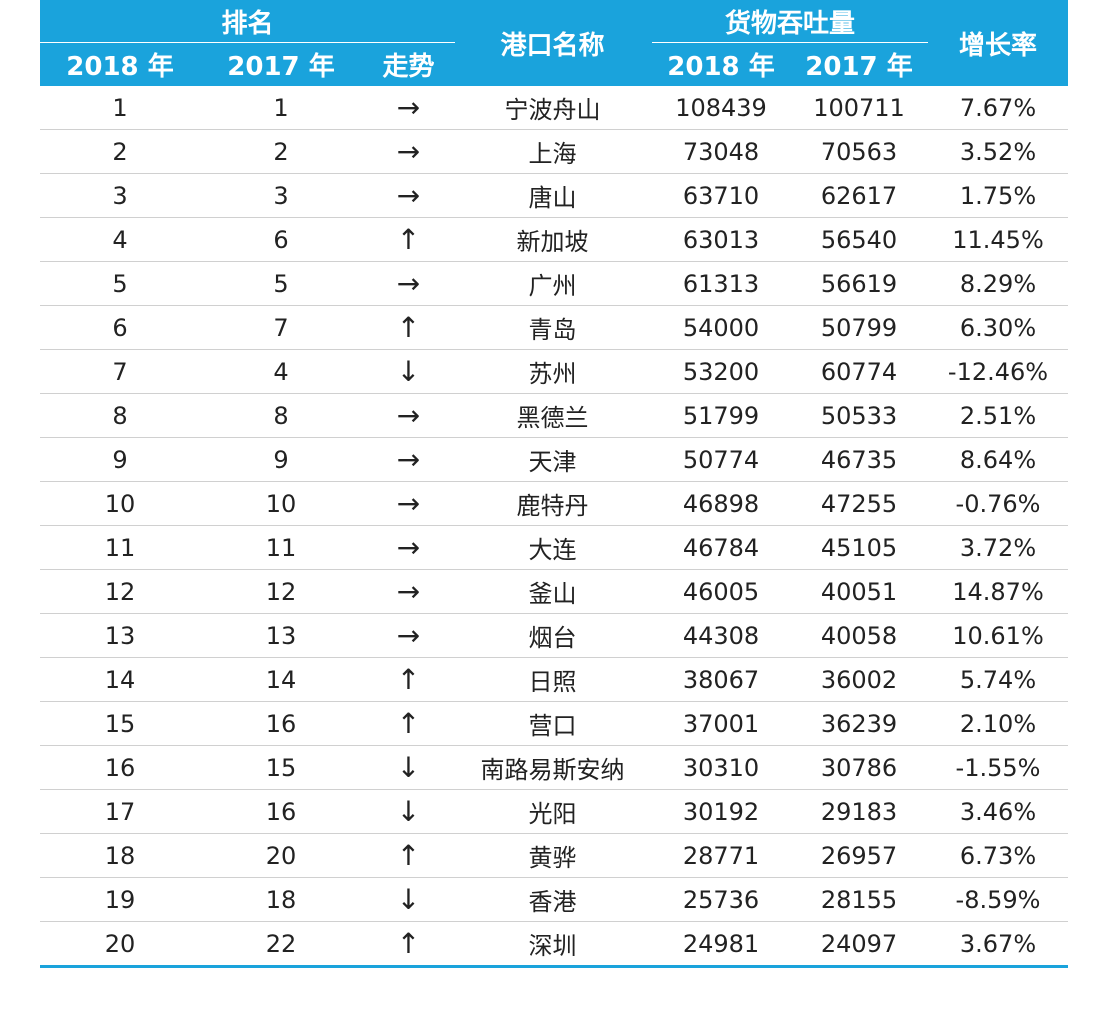 The image size is (1108, 1016). Describe the element at coordinates (554, 943) in the screenshot. I see `table-row: 20 22 ↑ 深圳 24981 24097 3.67%` at that location.